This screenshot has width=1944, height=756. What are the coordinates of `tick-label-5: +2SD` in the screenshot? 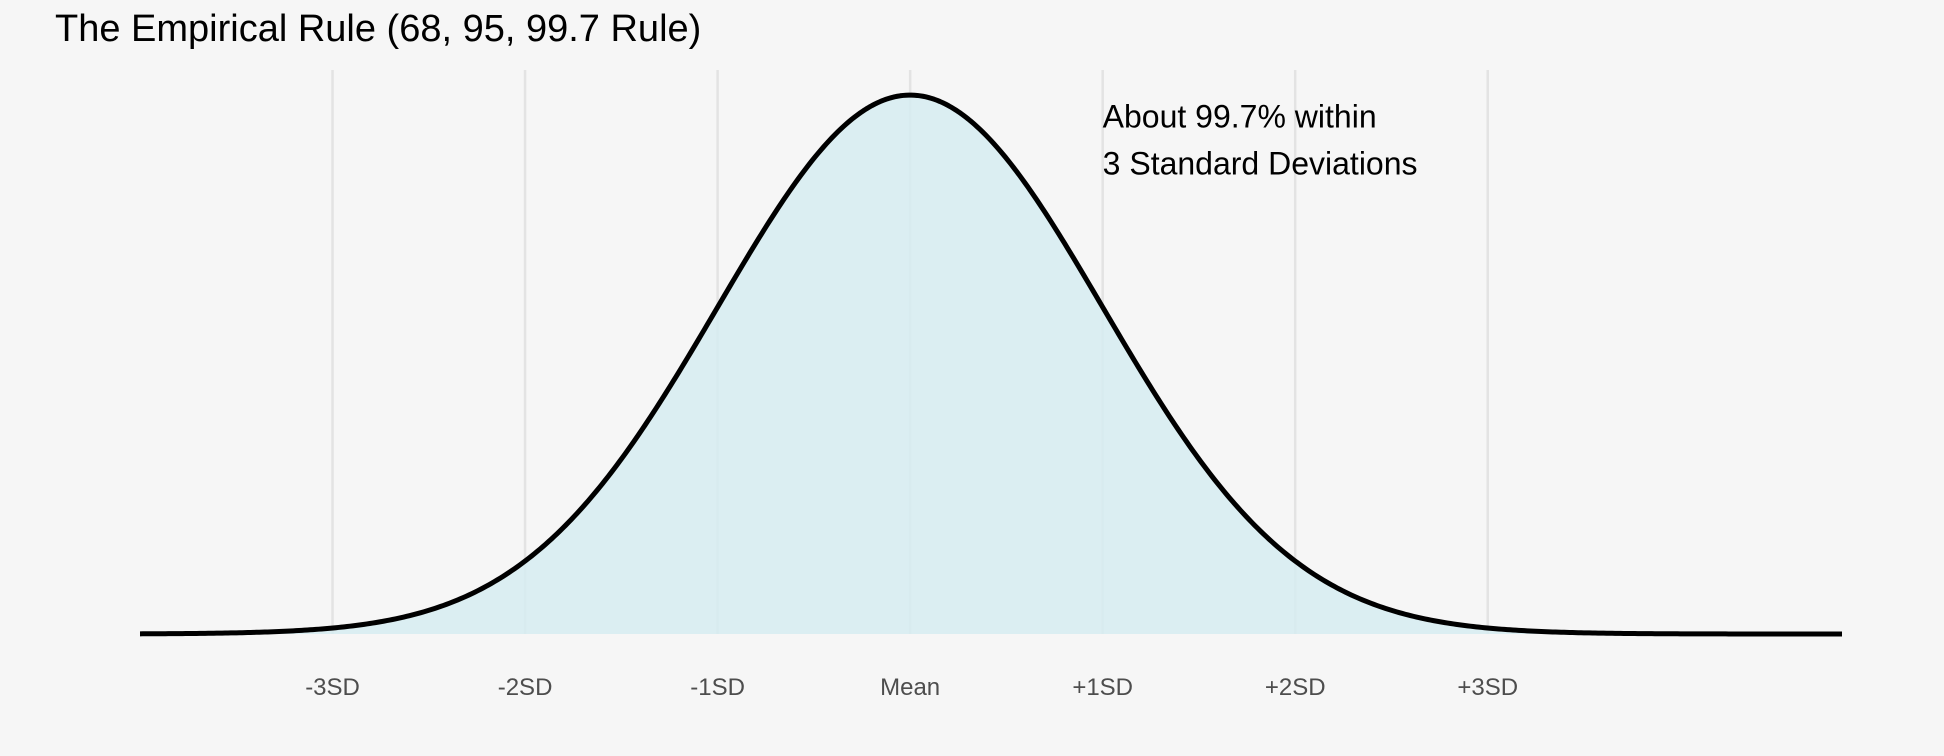 It's located at (1295, 687).